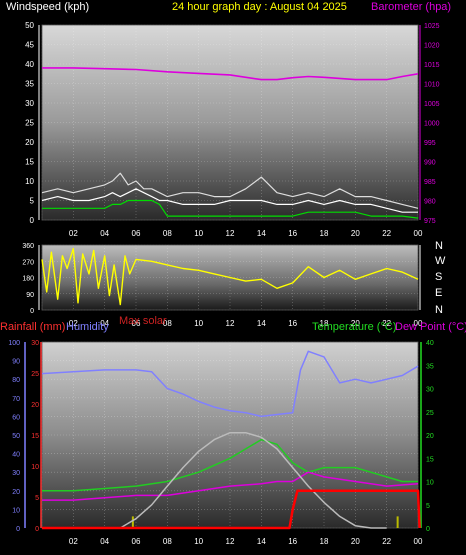 The height and width of the screenshot is (555, 466). Describe the element at coordinates (432, 46) in the screenshot. I see `baro-y-tick: 1020` at that location.